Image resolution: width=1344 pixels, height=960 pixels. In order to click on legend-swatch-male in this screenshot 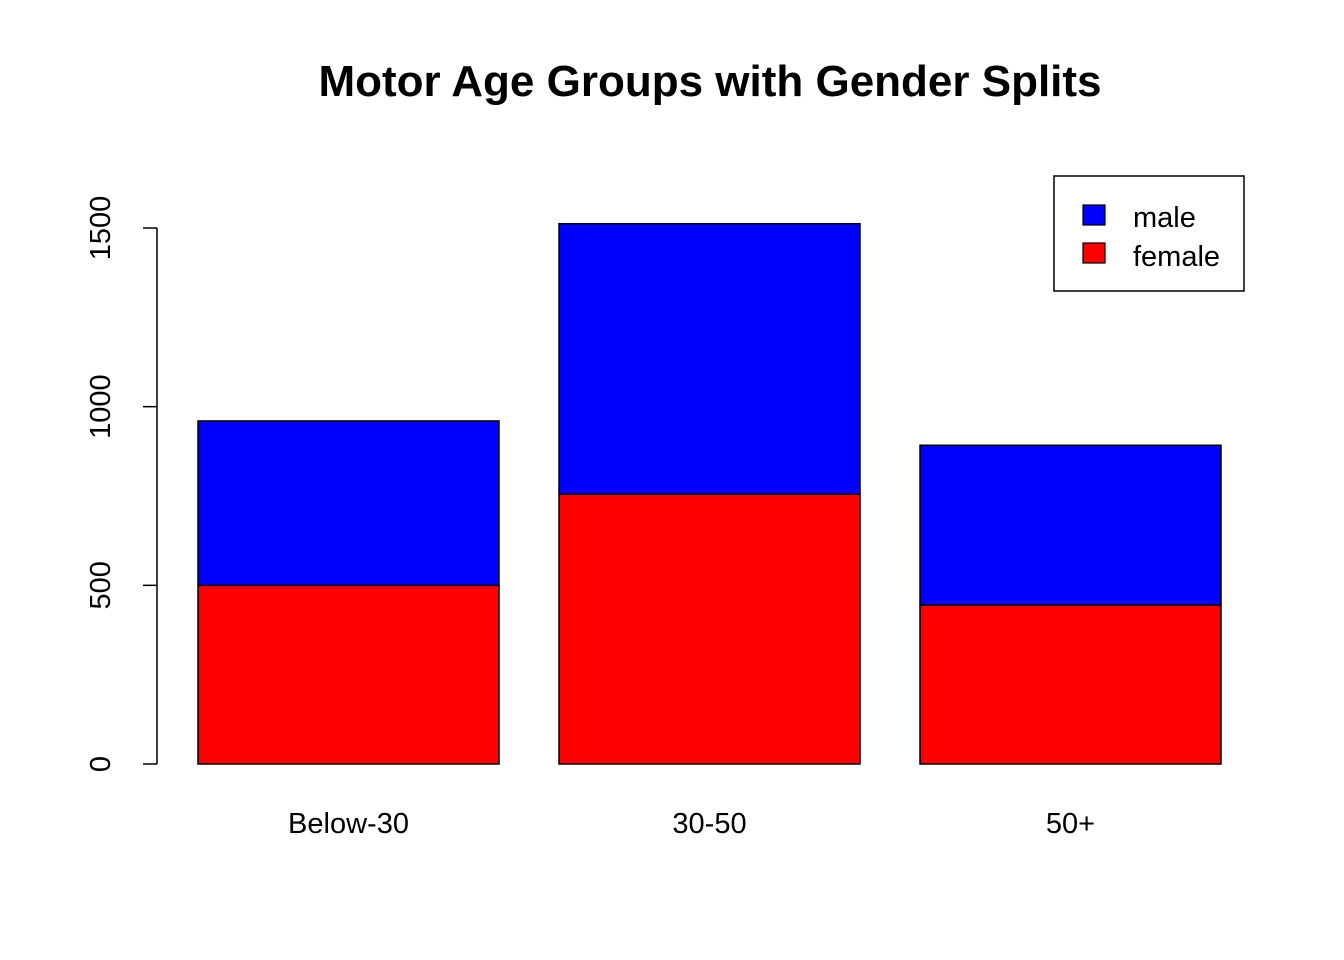, I will do `click(1094, 215)`.